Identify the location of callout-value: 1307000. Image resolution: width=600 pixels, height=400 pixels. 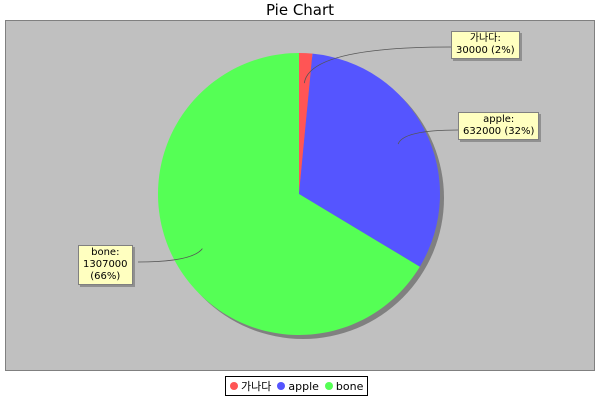
(105, 264).